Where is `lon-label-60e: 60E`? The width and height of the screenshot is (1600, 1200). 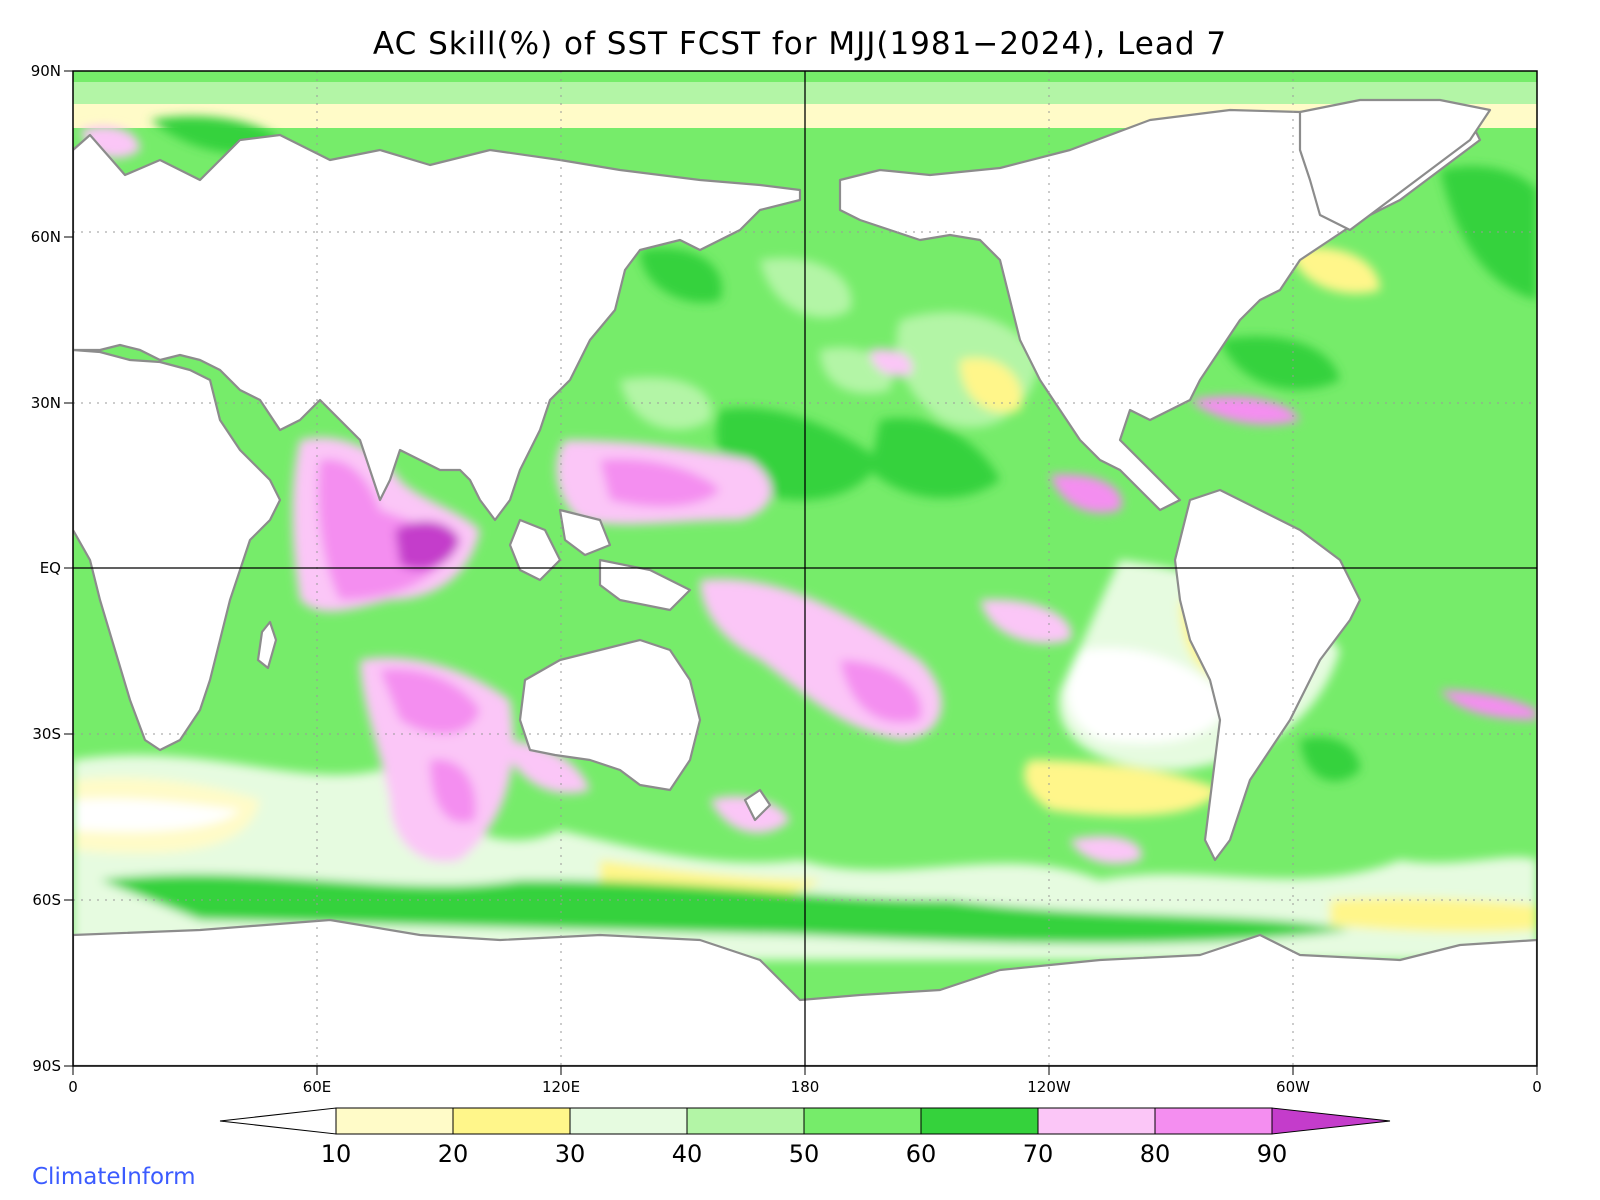
lon-label-60e: 60E is located at coordinates (317, 1087).